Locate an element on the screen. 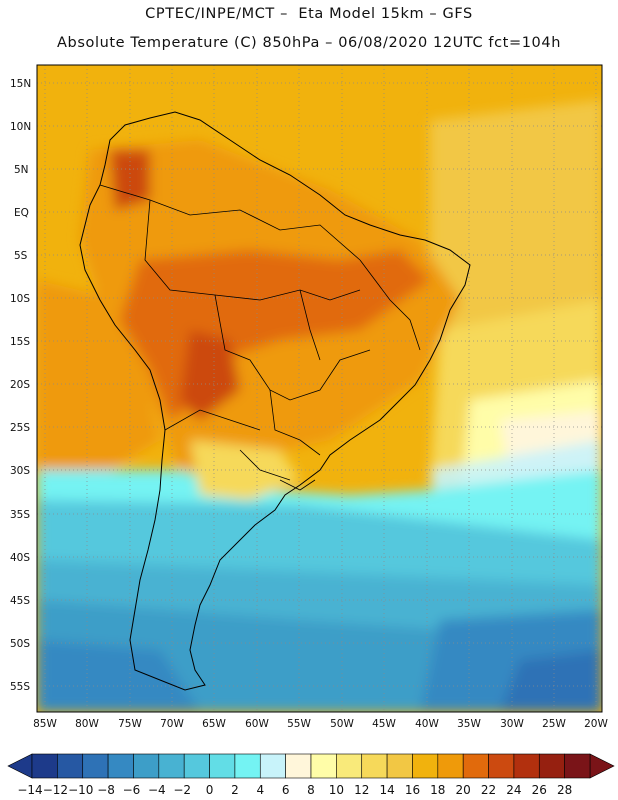  map-title-line1: CPTEC/INPE/MCT – Eta Model 15km – GFS is located at coordinates (309, 14).